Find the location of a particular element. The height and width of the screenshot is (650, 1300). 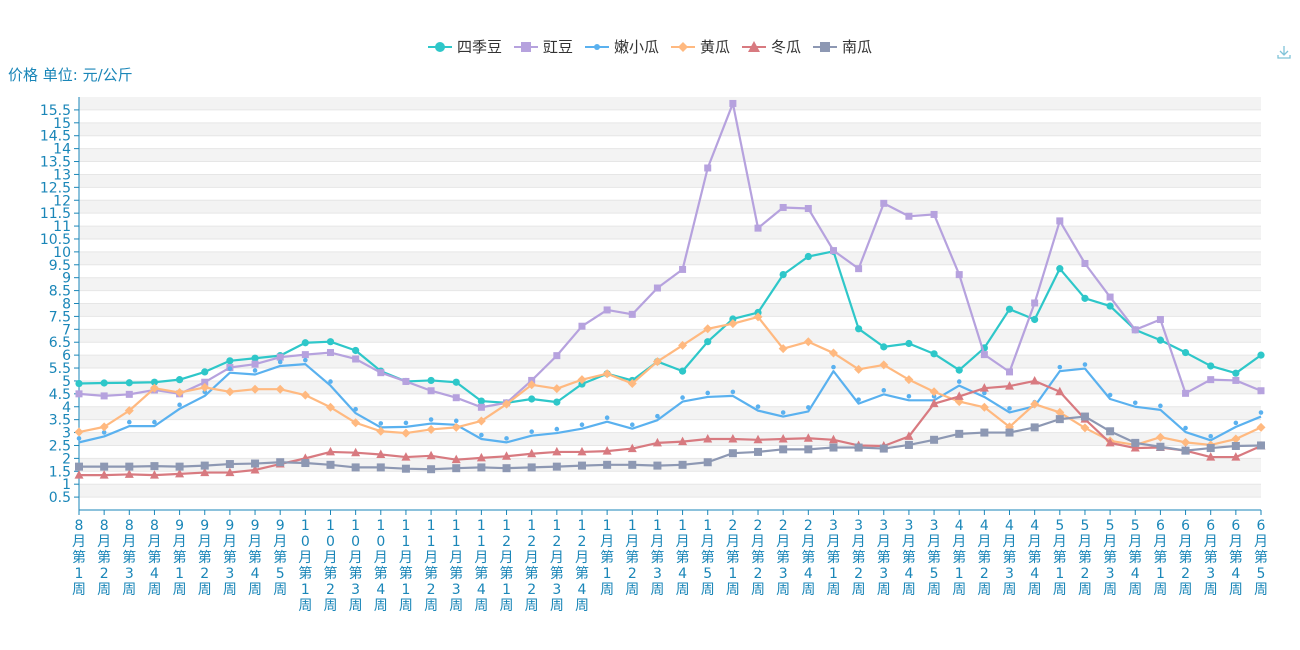

x-tick-label: 5 月第 1 周 is located at coordinates (1060, 558).